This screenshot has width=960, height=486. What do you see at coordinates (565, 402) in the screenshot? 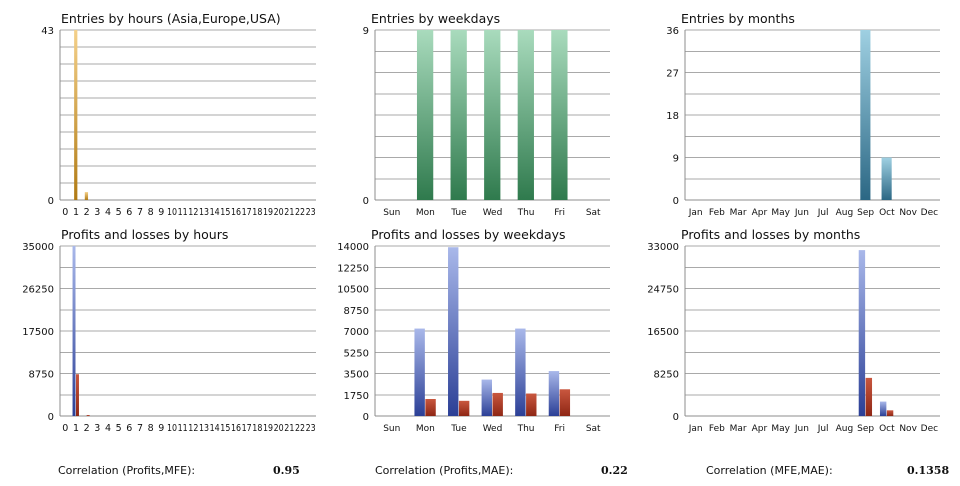
I see `bar-losses-Fri` at bounding box center [565, 402].